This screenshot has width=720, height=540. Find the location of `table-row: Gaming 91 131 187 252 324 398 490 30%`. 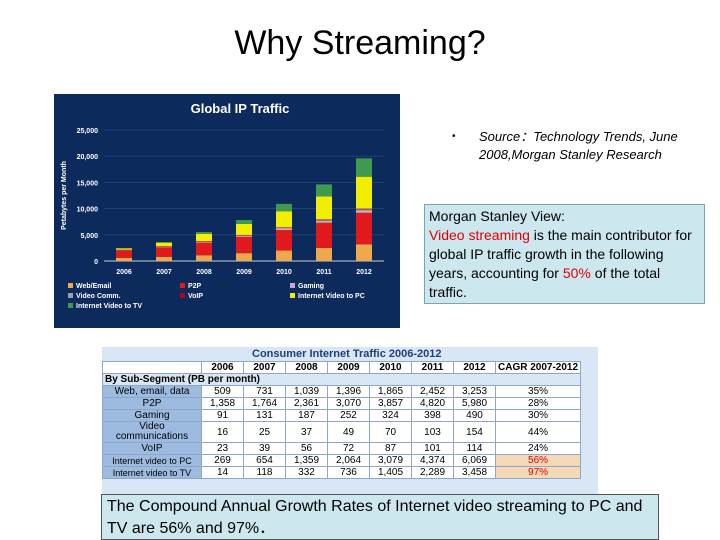

table-row: Gaming 91 131 187 252 324 398 490 30% is located at coordinates (342, 415).